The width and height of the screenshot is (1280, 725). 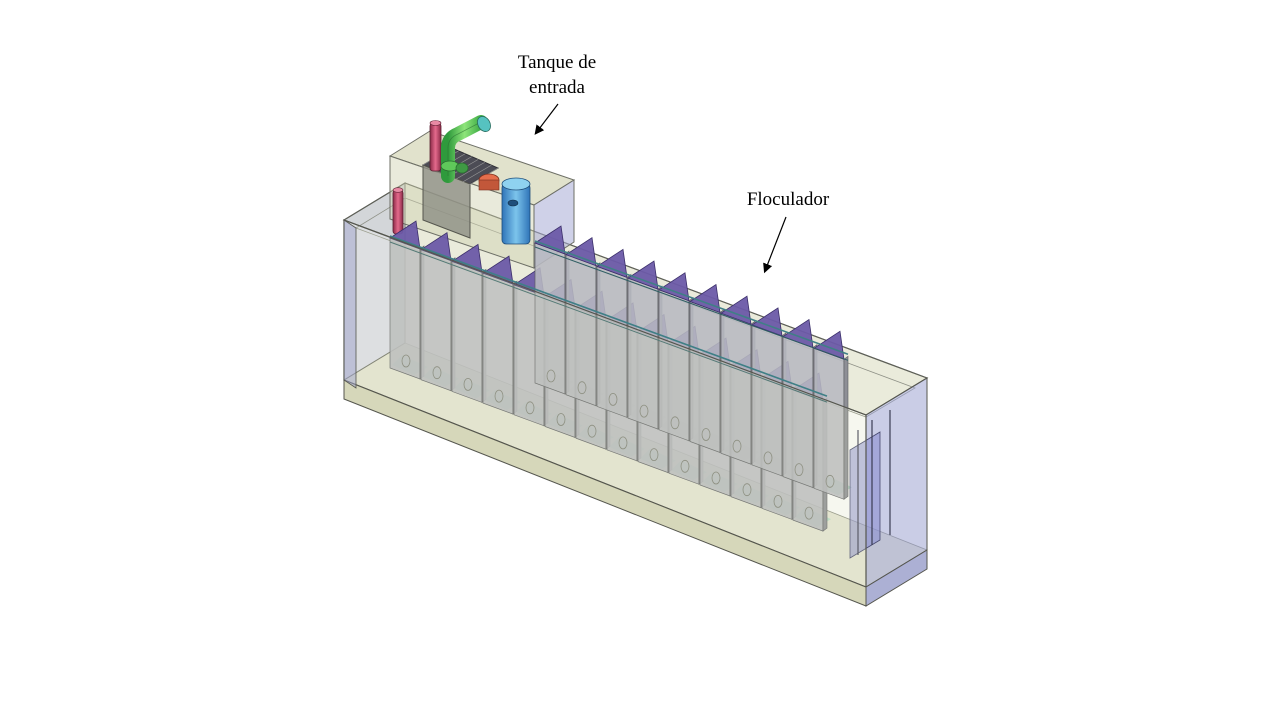 What do you see at coordinates (896, 578) in the screenshot?
I see `tank-front-lip-side` at bounding box center [896, 578].